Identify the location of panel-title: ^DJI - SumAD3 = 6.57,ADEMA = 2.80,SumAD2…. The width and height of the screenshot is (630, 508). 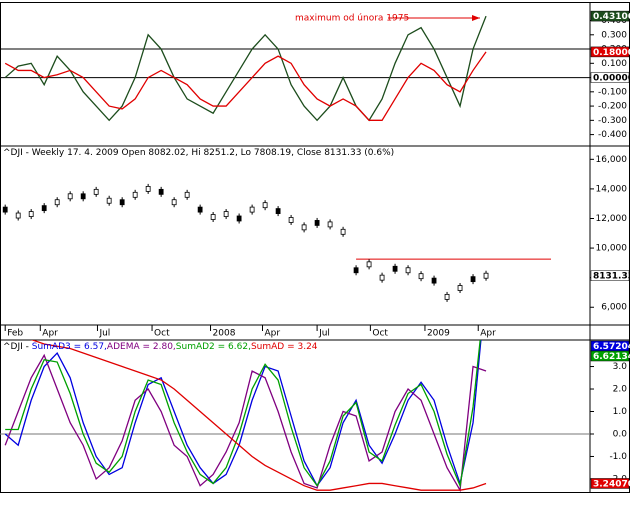
(160, 347).